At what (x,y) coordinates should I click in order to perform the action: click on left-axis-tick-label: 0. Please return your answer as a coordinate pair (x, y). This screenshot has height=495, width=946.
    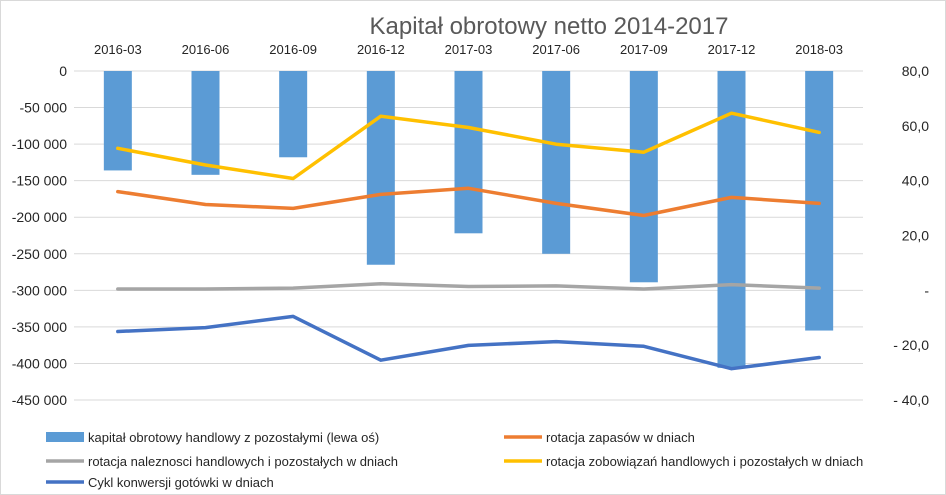
    Looking at the image, I should click on (63, 71).